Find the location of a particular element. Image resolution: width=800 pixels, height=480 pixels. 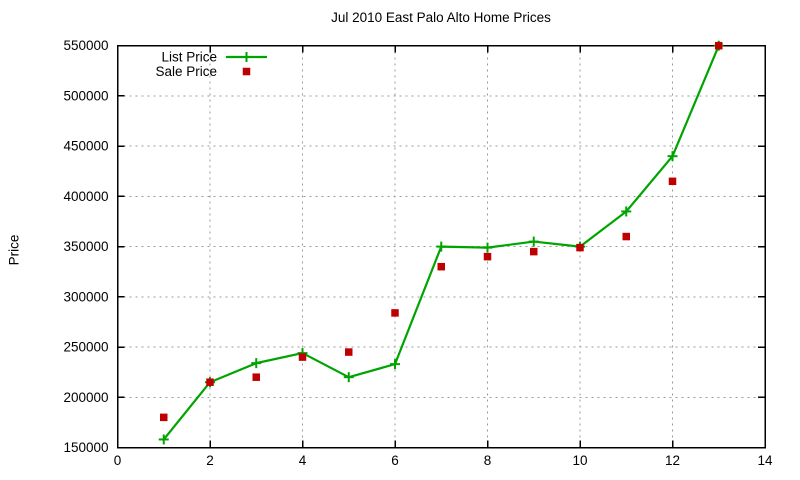

y-tick-label: 200000 is located at coordinates (85, 397).